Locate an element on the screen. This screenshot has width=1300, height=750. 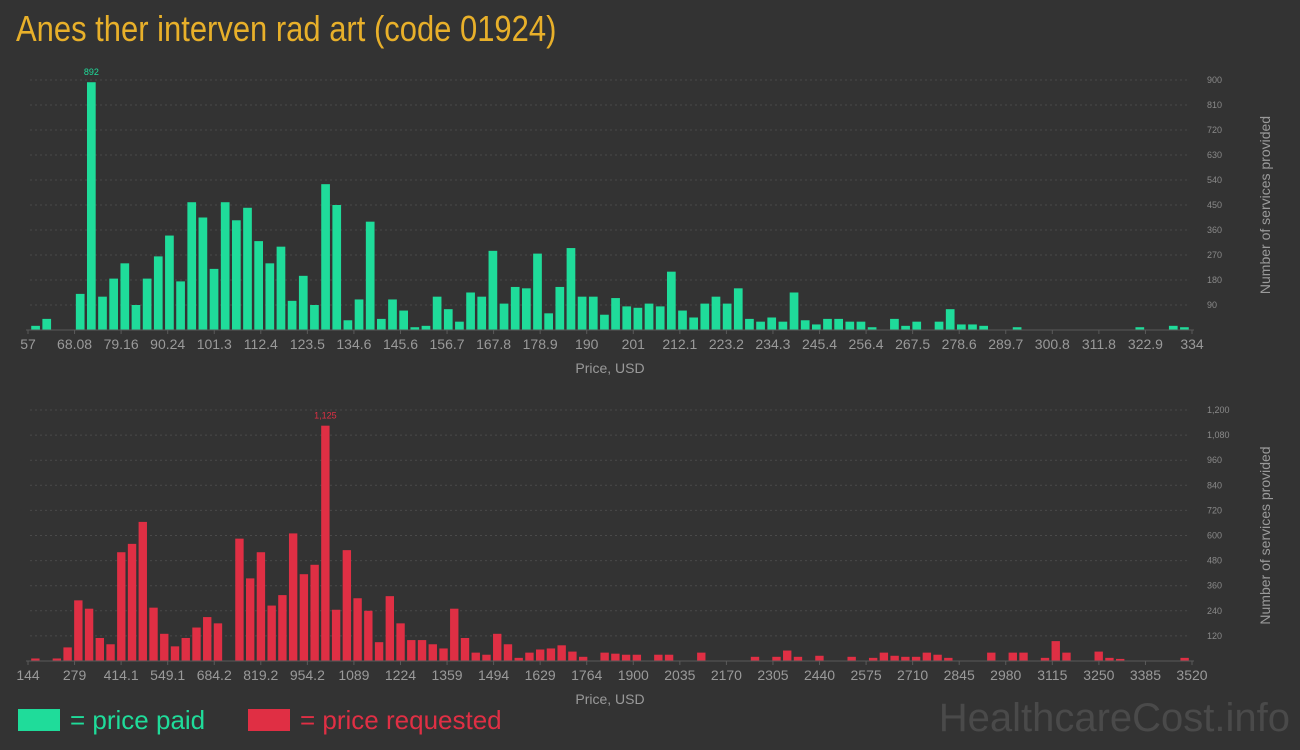
requested-x-axis-title: Price, USD is located at coordinates (609, 699).